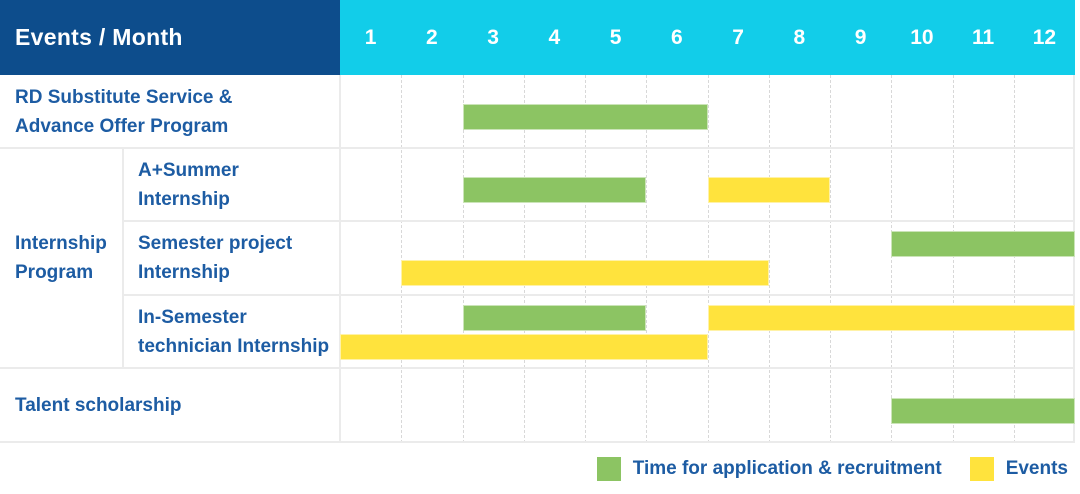 The width and height of the screenshot is (1080, 494). What do you see at coordinates (981, 469) in the screenshot?
I see `legend-swatch-events-yellow` at bounding box center [981, 469].